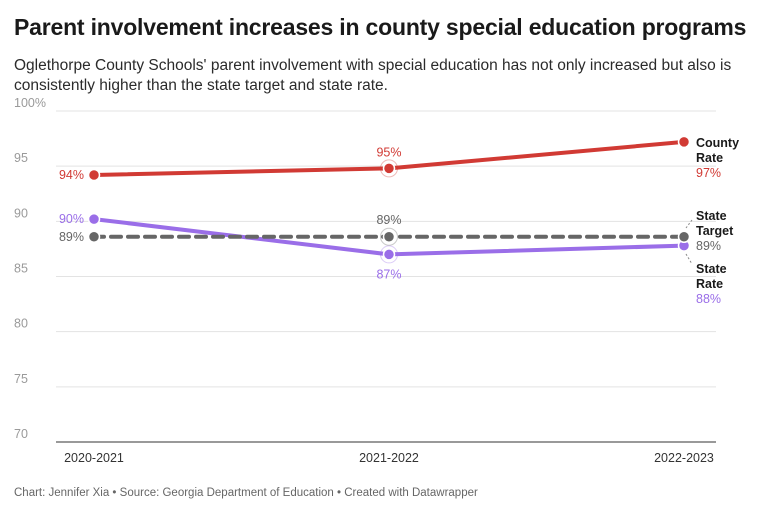  Describe the element at coordinates (684, 458) in the screenshot. I see `x-tick-label: 2022-2023` at that location.